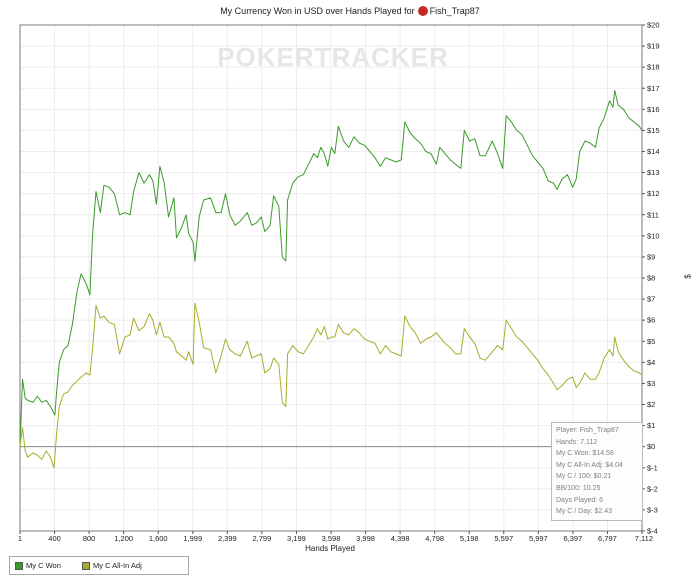 This screenshot has height=587, width=700. I want to click on y-tick-label: $19, so click(653, 46).